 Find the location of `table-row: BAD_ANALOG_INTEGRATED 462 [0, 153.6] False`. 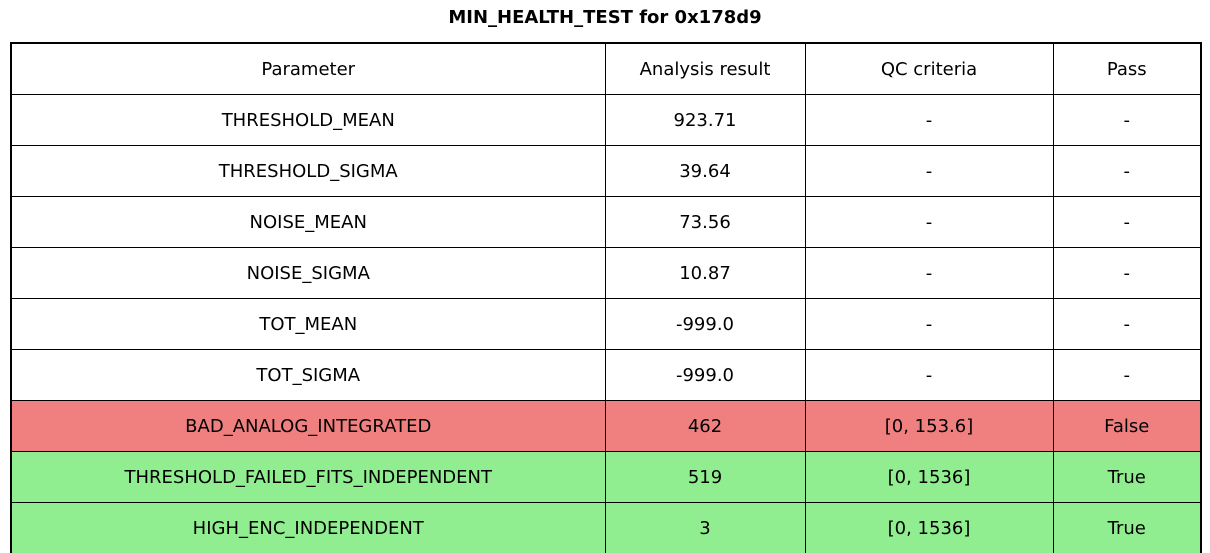

table-row: BAD_ANALOG_INTEGRATED 462 [0, 153.6] False is located at coordinates (606, 426).